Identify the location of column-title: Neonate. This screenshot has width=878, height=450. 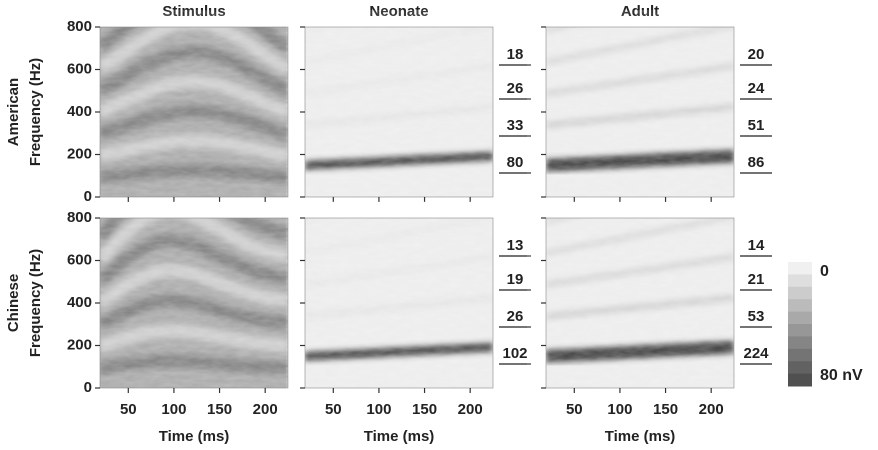
(398, 11).